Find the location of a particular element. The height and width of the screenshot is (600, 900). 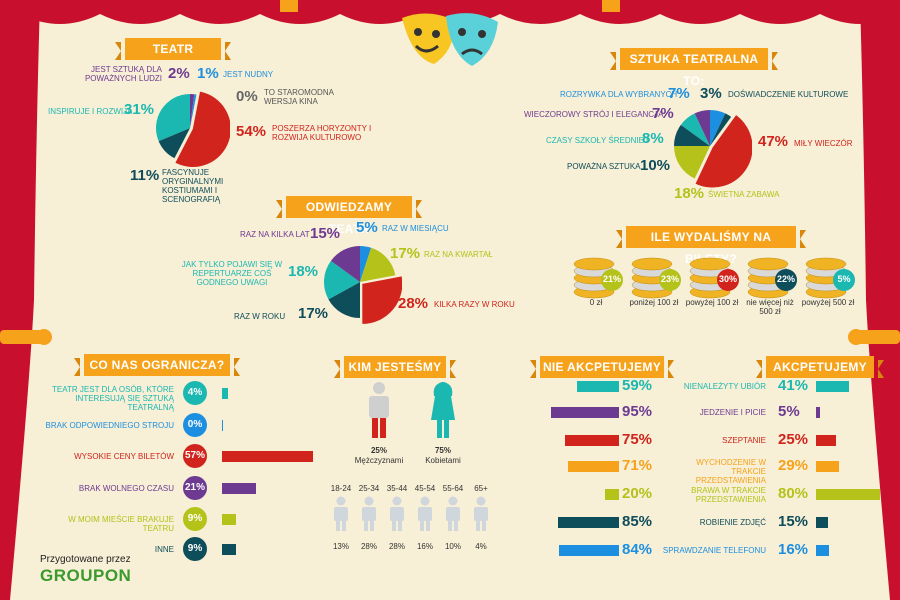

ogranicza-pct-4: 9% is located at coordinates (195, 519).